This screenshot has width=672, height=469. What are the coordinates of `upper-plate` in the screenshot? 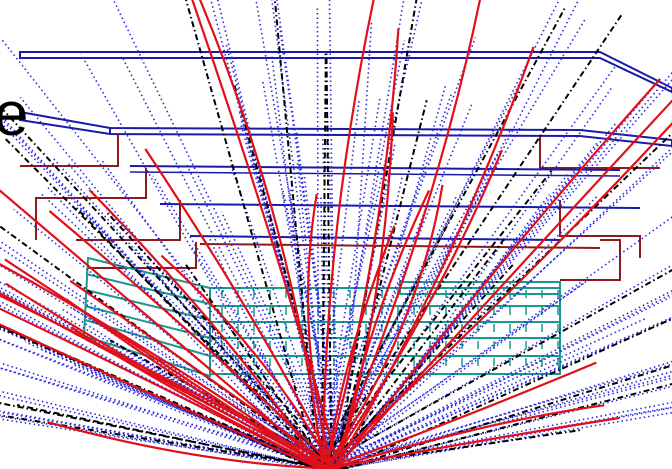 It's located at (345, 129).